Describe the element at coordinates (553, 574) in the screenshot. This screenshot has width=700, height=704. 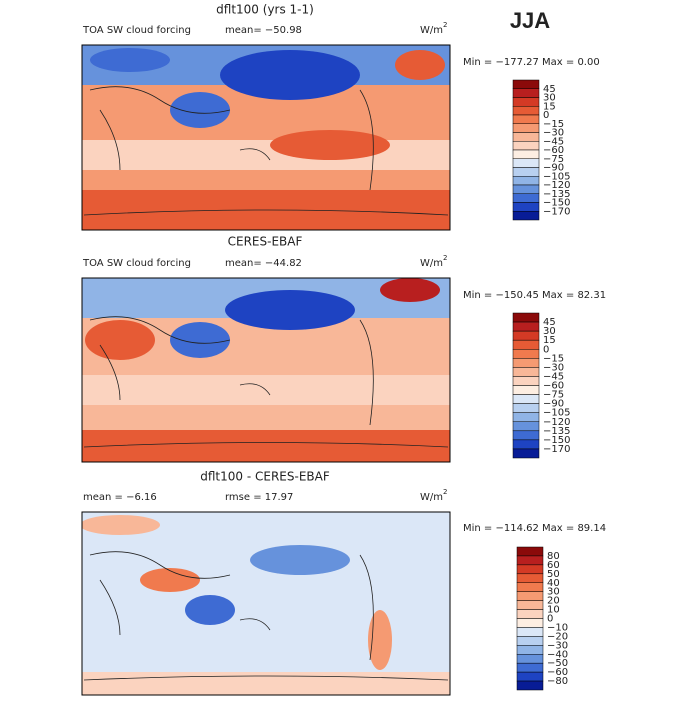
I see `colorbar-label: 50` at that location.